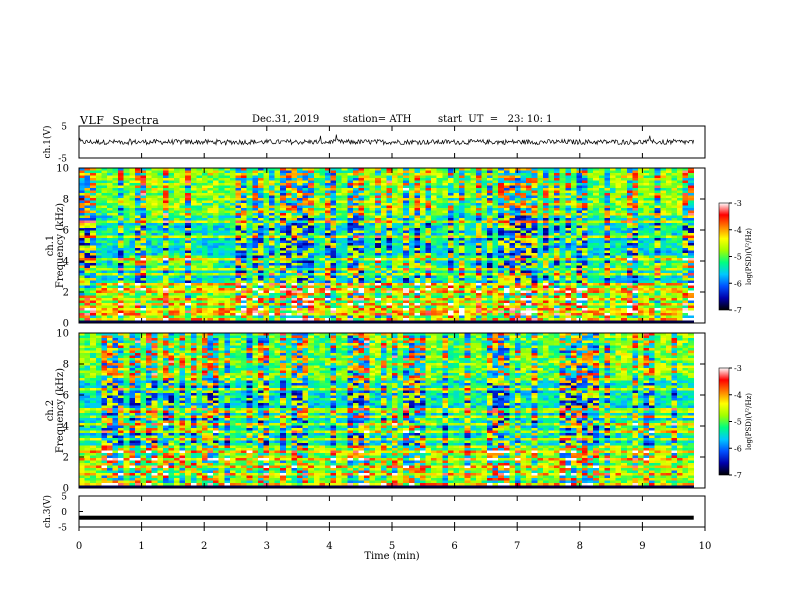 The width and height of the screenshot is (792, 612). Describe the element at coordinates (62, 169) in the screenshot. I see `ch1-spec-ytick-label: 10` at that location.